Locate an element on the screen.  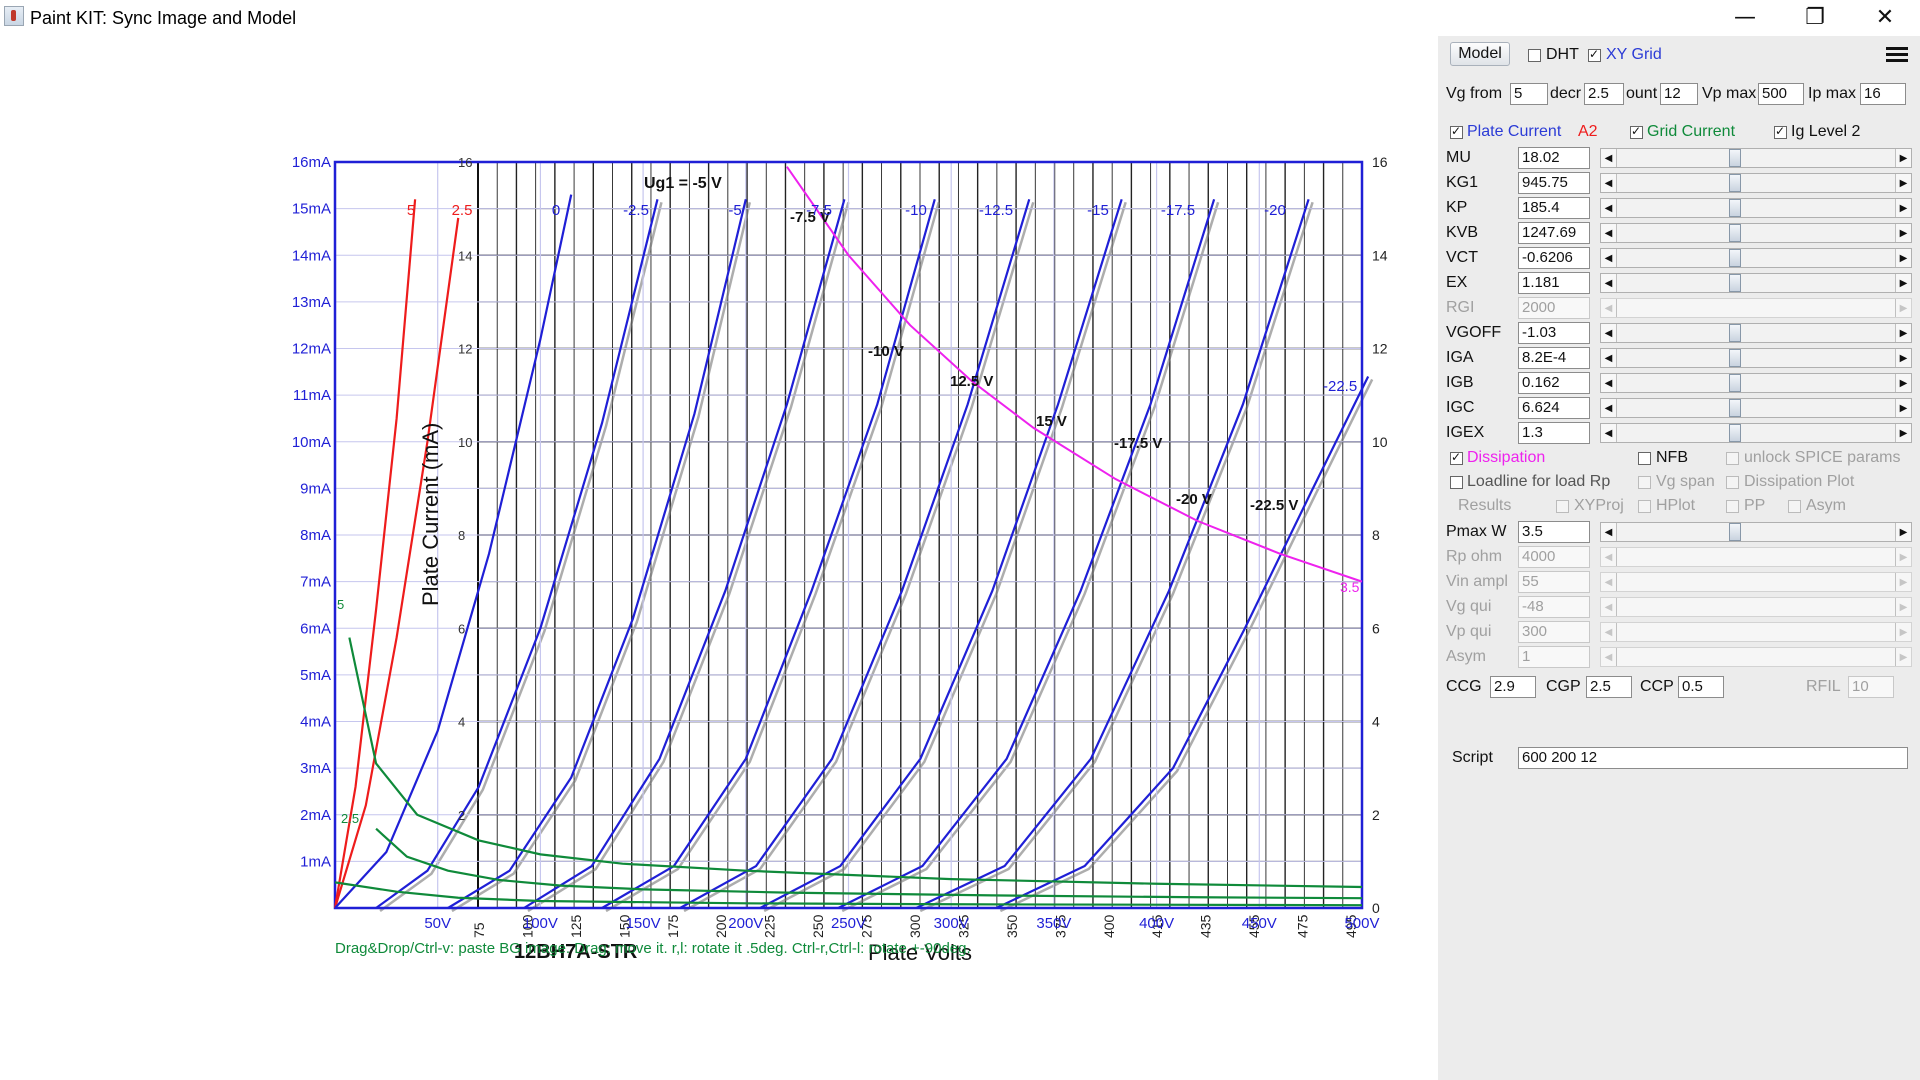
xy-grid-checkbox is located at coordinates (1594, 54).